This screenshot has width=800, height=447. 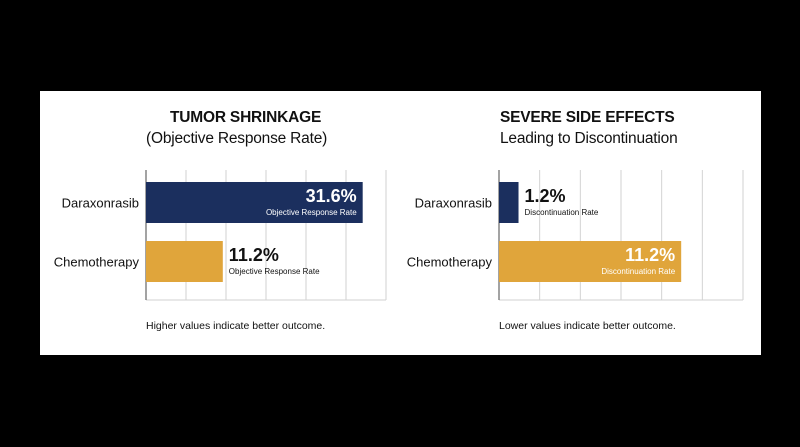 I want to click on left-value-label: 31.6%, so click(x=331, y=196).